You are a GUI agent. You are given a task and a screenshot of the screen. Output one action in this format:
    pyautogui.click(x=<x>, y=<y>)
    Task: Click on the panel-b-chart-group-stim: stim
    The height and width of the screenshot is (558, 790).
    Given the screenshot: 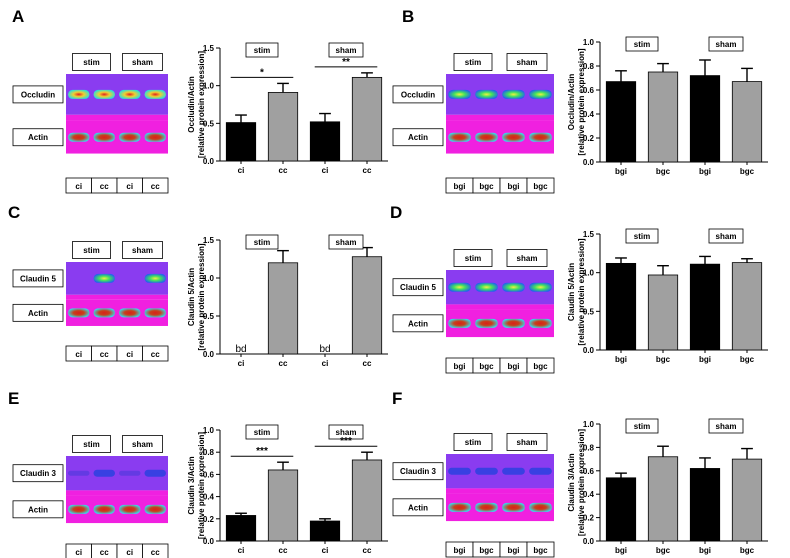 What is the action you would take?
    pyautogui.click(x=642, y=44)
    